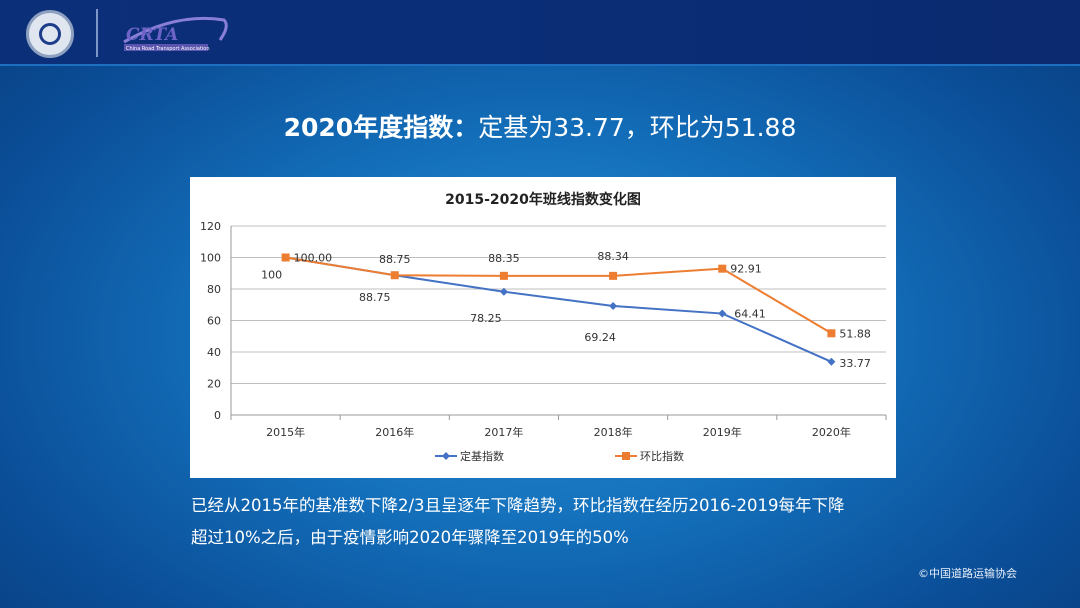 The height and width of the screenshot is (608, 1080). What do you see at coordinates (613, 432) in the screenshot?
I see `x-tick-label: 2018年` at bounding box center [613, 432].